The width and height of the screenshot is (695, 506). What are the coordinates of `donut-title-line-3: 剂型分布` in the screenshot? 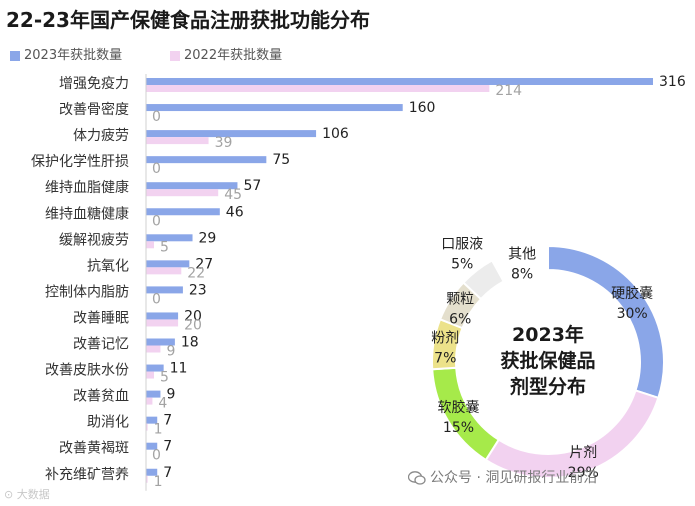 It's located at (547, 387).